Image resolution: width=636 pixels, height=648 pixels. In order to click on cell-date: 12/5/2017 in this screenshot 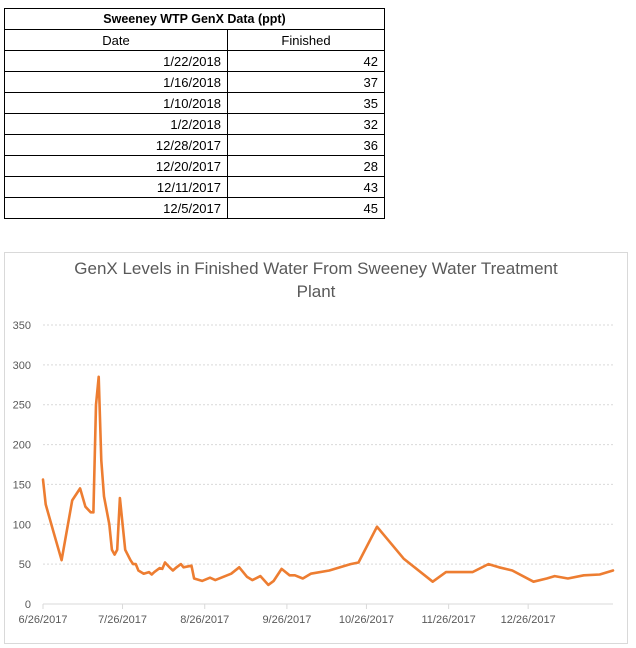, I will do `click(116, 208)`.